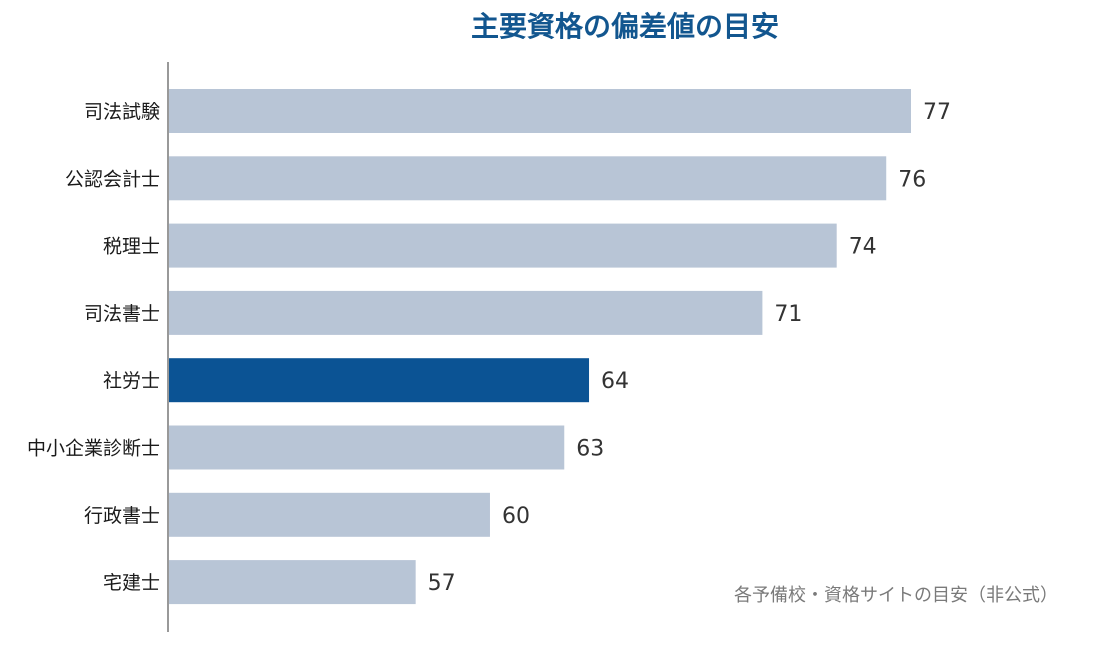 The height and width of the screenshot is (645, 1094). Describe the element at coordinates (625, 26) in the screenshot. I see `chart-title: 主要資格の偏差値の目安` at that location.